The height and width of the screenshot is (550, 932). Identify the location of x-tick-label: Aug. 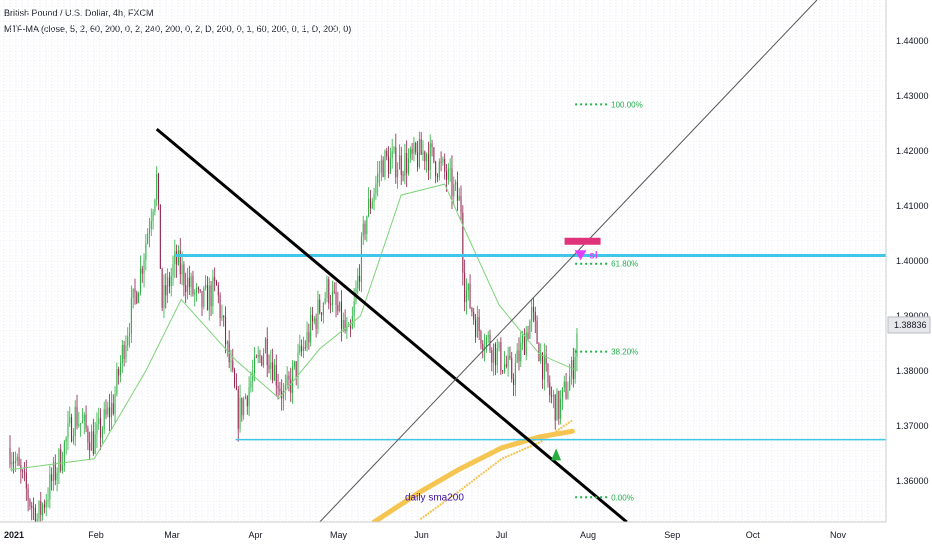
(588, 535).